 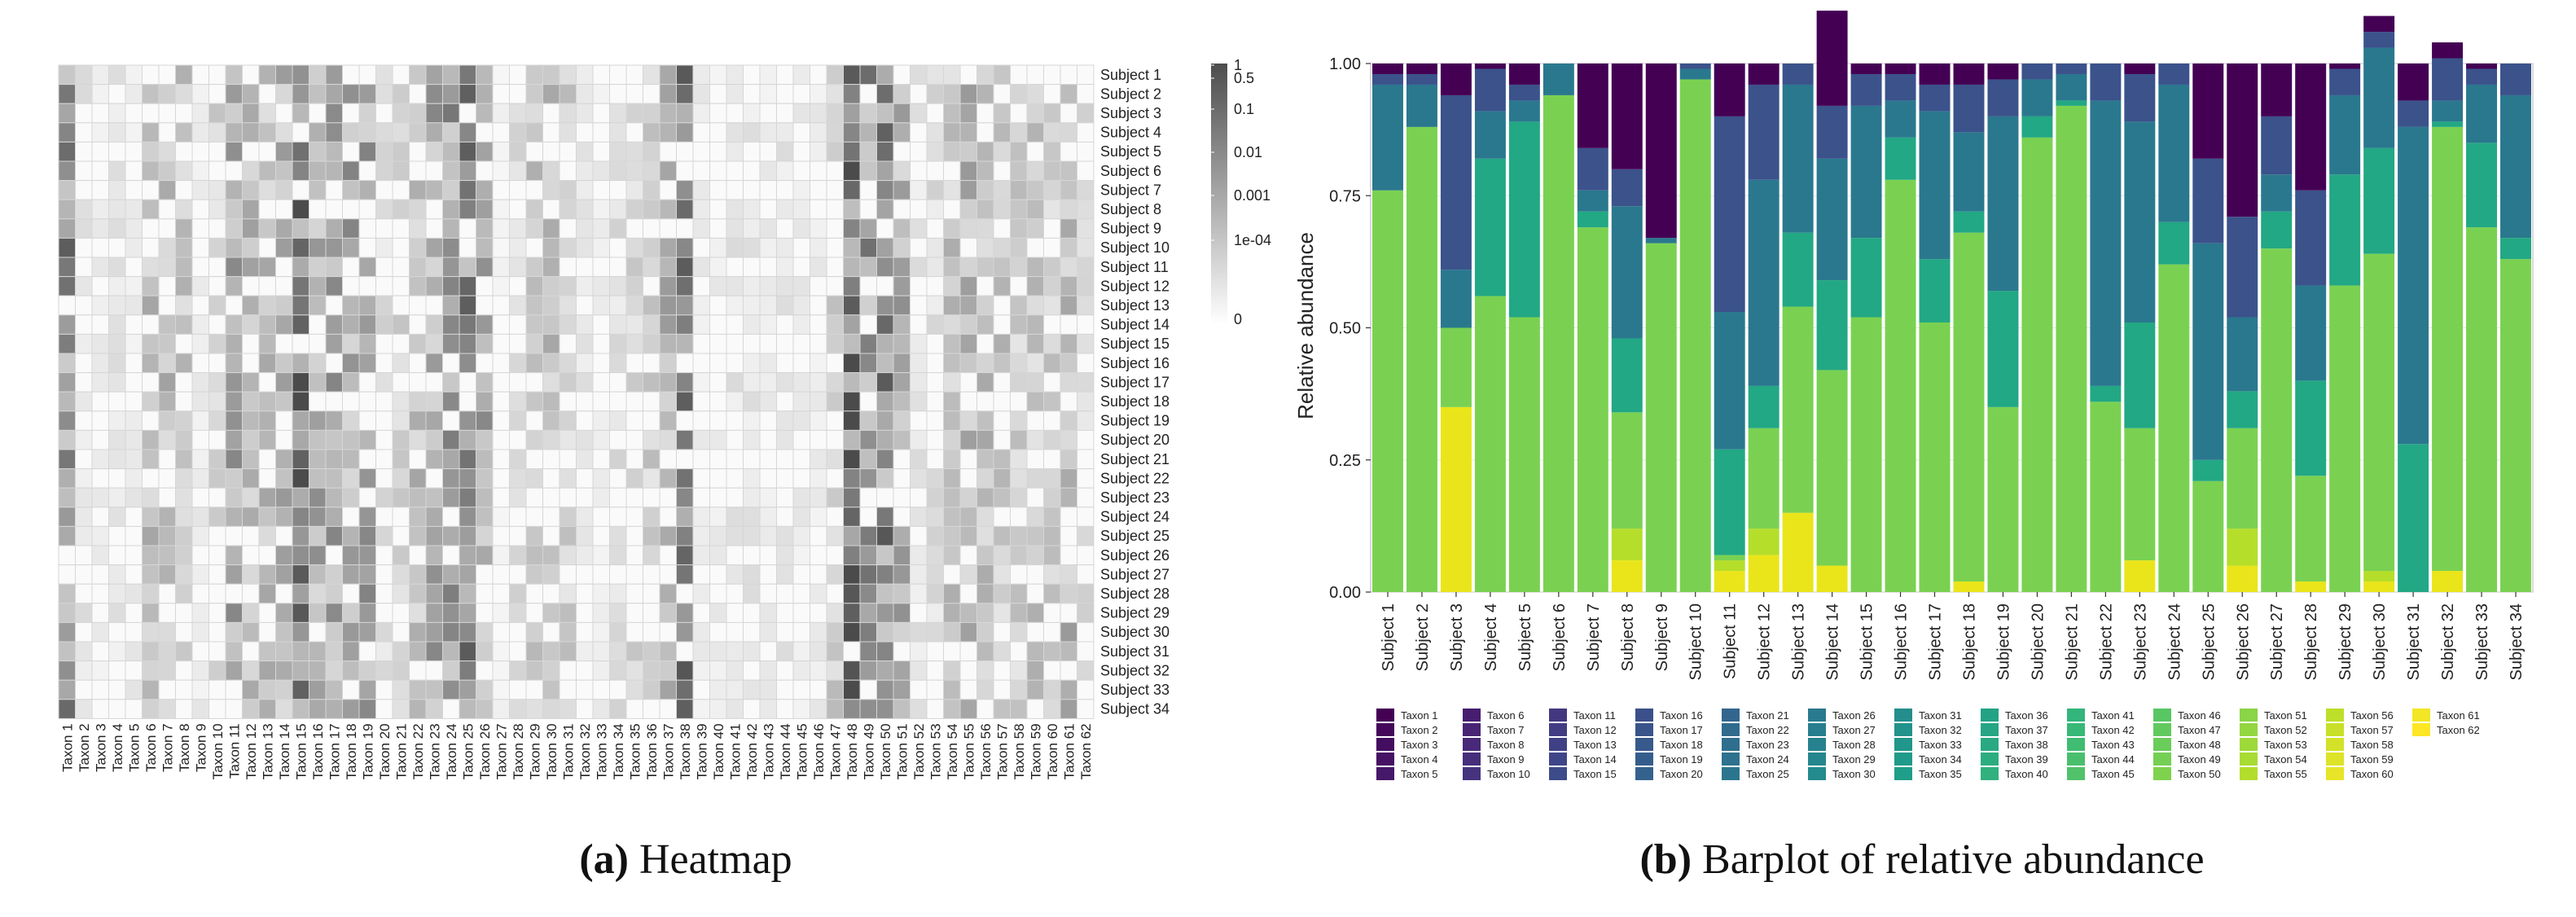 What do you see at coordinates (367, 751) in the screenshot?
I see `heatmap-column-label: Taxon 19` at bounding box center [367, 751].